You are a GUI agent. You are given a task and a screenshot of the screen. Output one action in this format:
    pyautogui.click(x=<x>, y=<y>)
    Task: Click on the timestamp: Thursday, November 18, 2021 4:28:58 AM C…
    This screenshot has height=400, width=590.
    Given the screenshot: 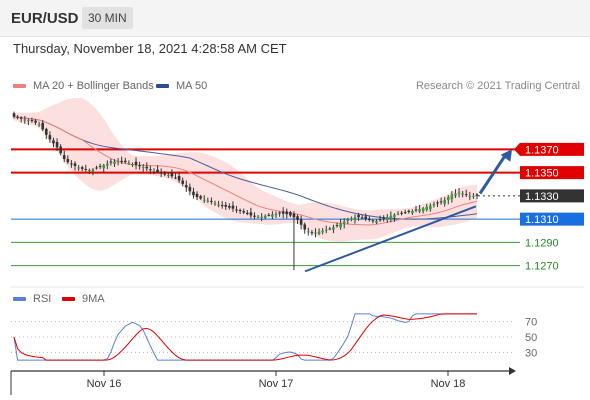 What is the action you would take?
    pyautogui.click(x=150, y=48)
    